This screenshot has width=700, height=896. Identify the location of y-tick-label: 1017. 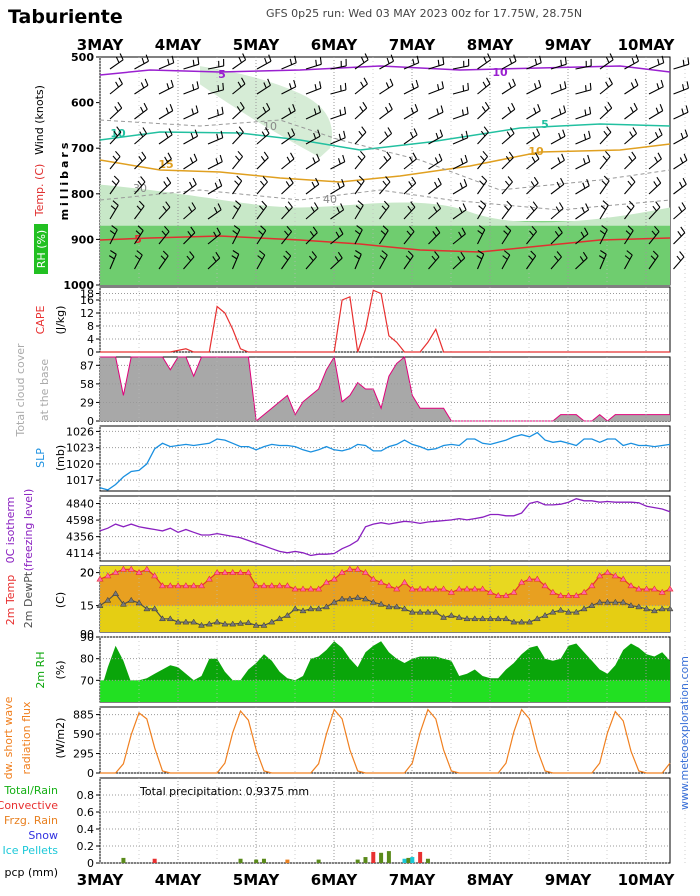
(80, 480).